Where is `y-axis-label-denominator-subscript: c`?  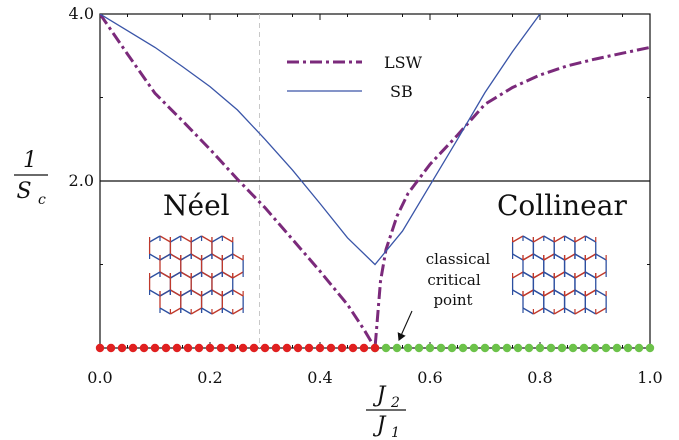 y-axis-label-denominator-subscript: c is located at coordinates (42, 200).